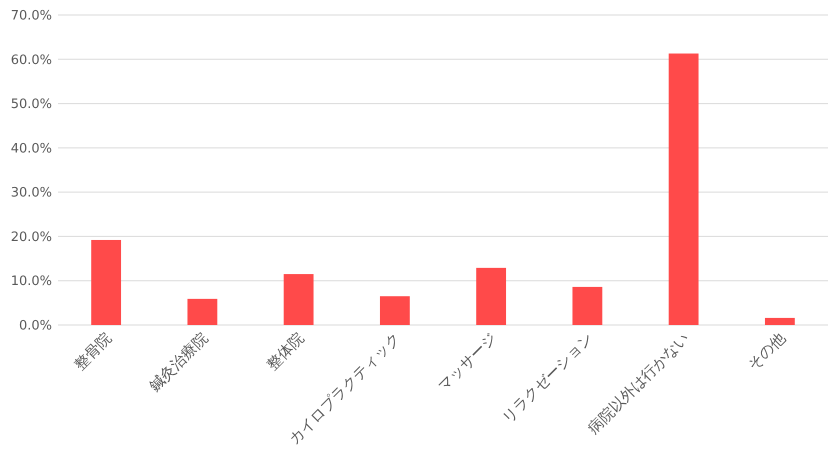  I want to click on x-tick-label: 整体院, so click(285, 351).